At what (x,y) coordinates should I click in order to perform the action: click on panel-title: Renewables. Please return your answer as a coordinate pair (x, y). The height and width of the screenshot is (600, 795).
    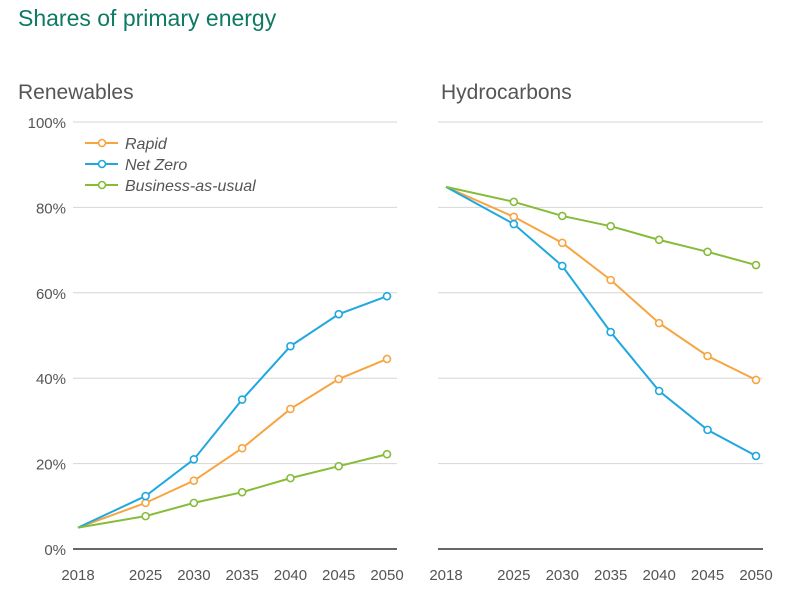
    Looking at the image, I should click on (76, 92).